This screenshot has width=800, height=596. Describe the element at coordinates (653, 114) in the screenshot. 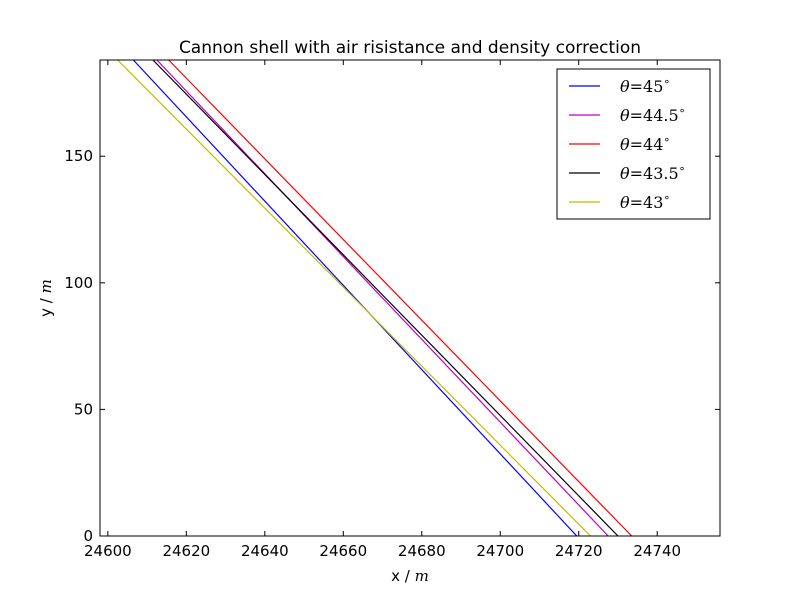

I see `legend-label-1: θ=44.5∘` at that location.